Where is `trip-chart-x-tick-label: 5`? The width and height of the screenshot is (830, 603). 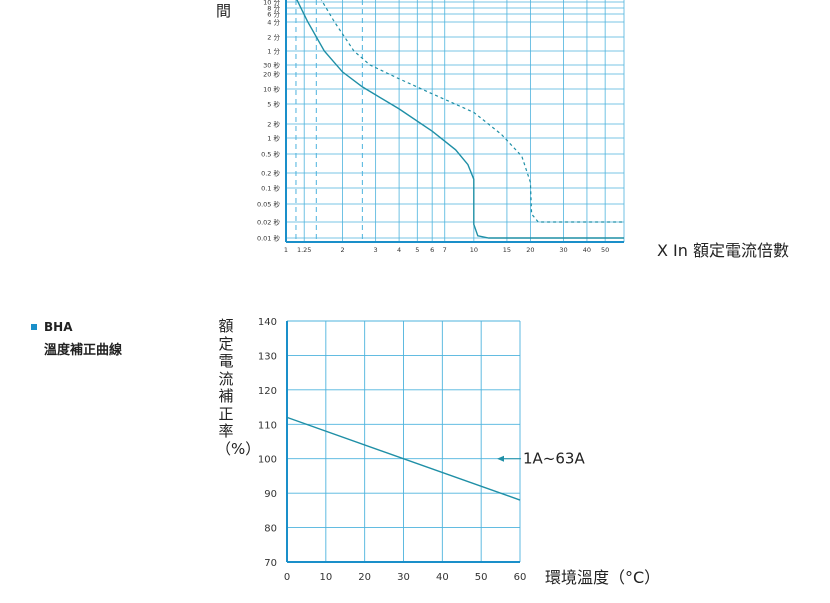 trip-chart-x-tick-label: 5 is located at coordinates (417, 250).